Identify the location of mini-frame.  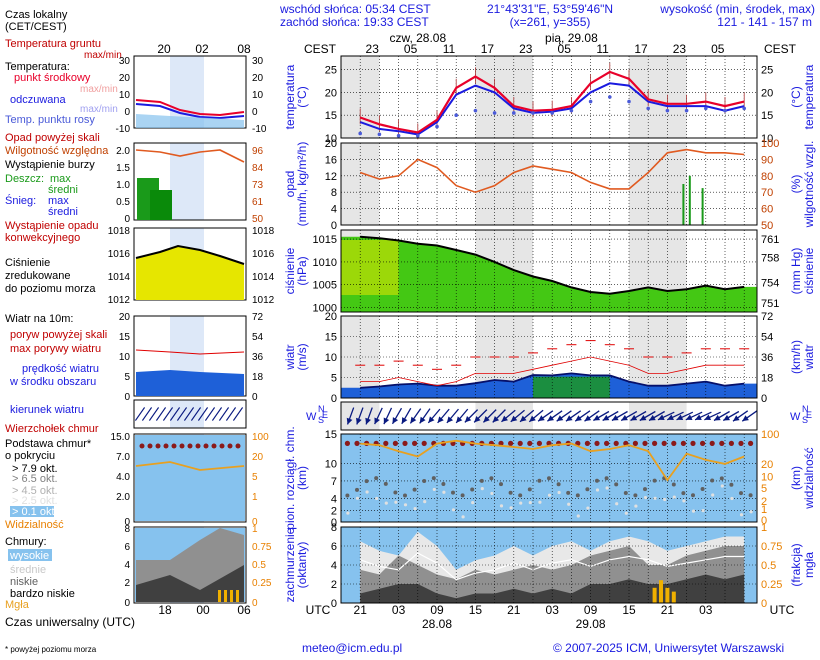
(190, 181).